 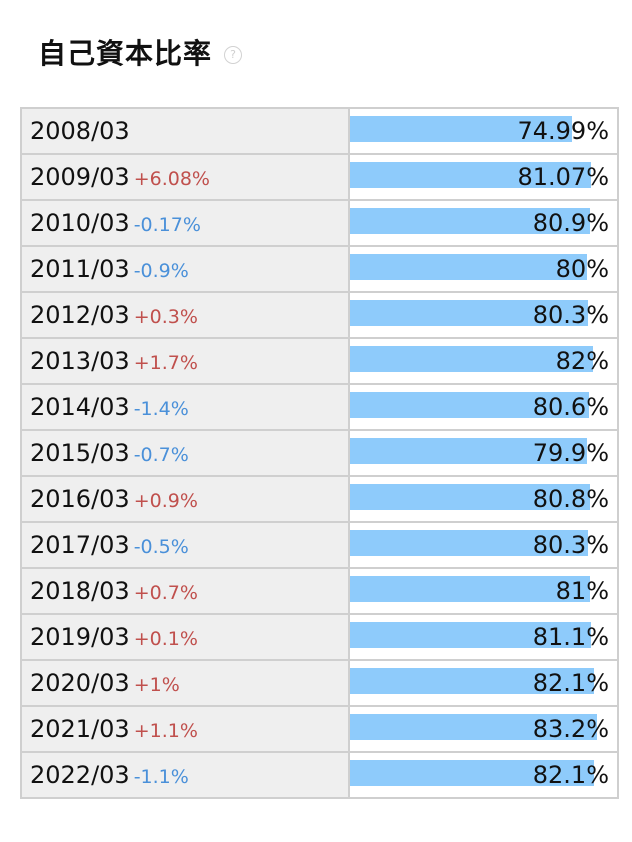 I want to click on year-cell: 2019/03 +0.1%, so click(x=185, y=637).